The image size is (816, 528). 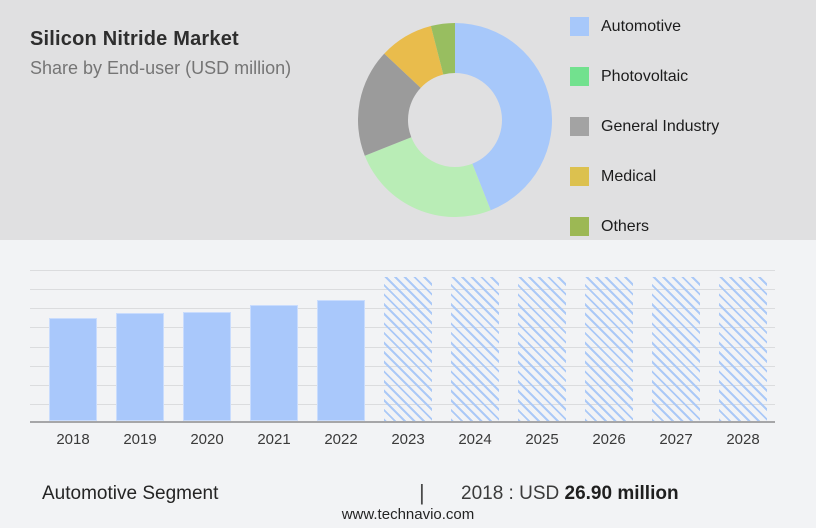 What do you see at coordinates (140, 439) in the screenshot?
I see `x-tick-2019: 2019` at bounding box center [140, 439].